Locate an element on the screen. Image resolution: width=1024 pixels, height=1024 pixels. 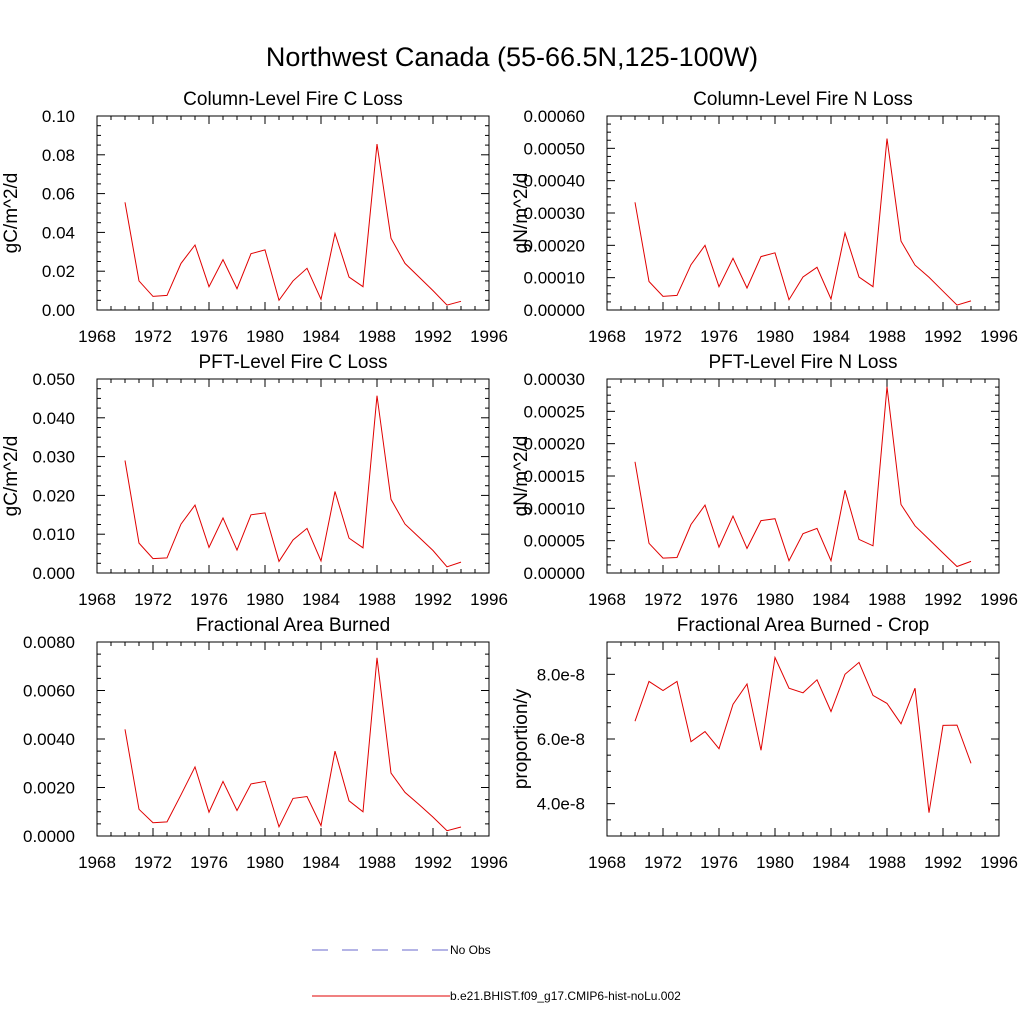
y-tick-label: 0.02 is located at coordinates (58, 271).